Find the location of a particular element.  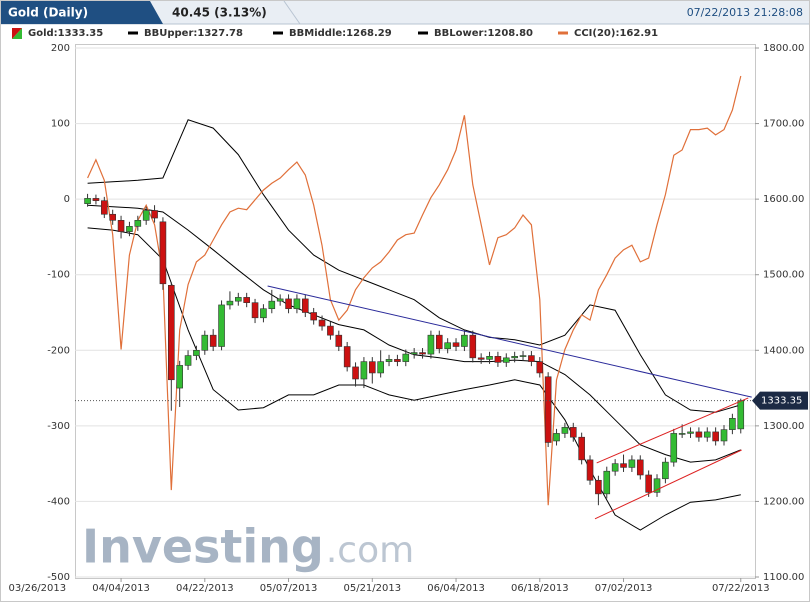

y2-tick-label: 1500.00 is located at coordinates (783, 275).